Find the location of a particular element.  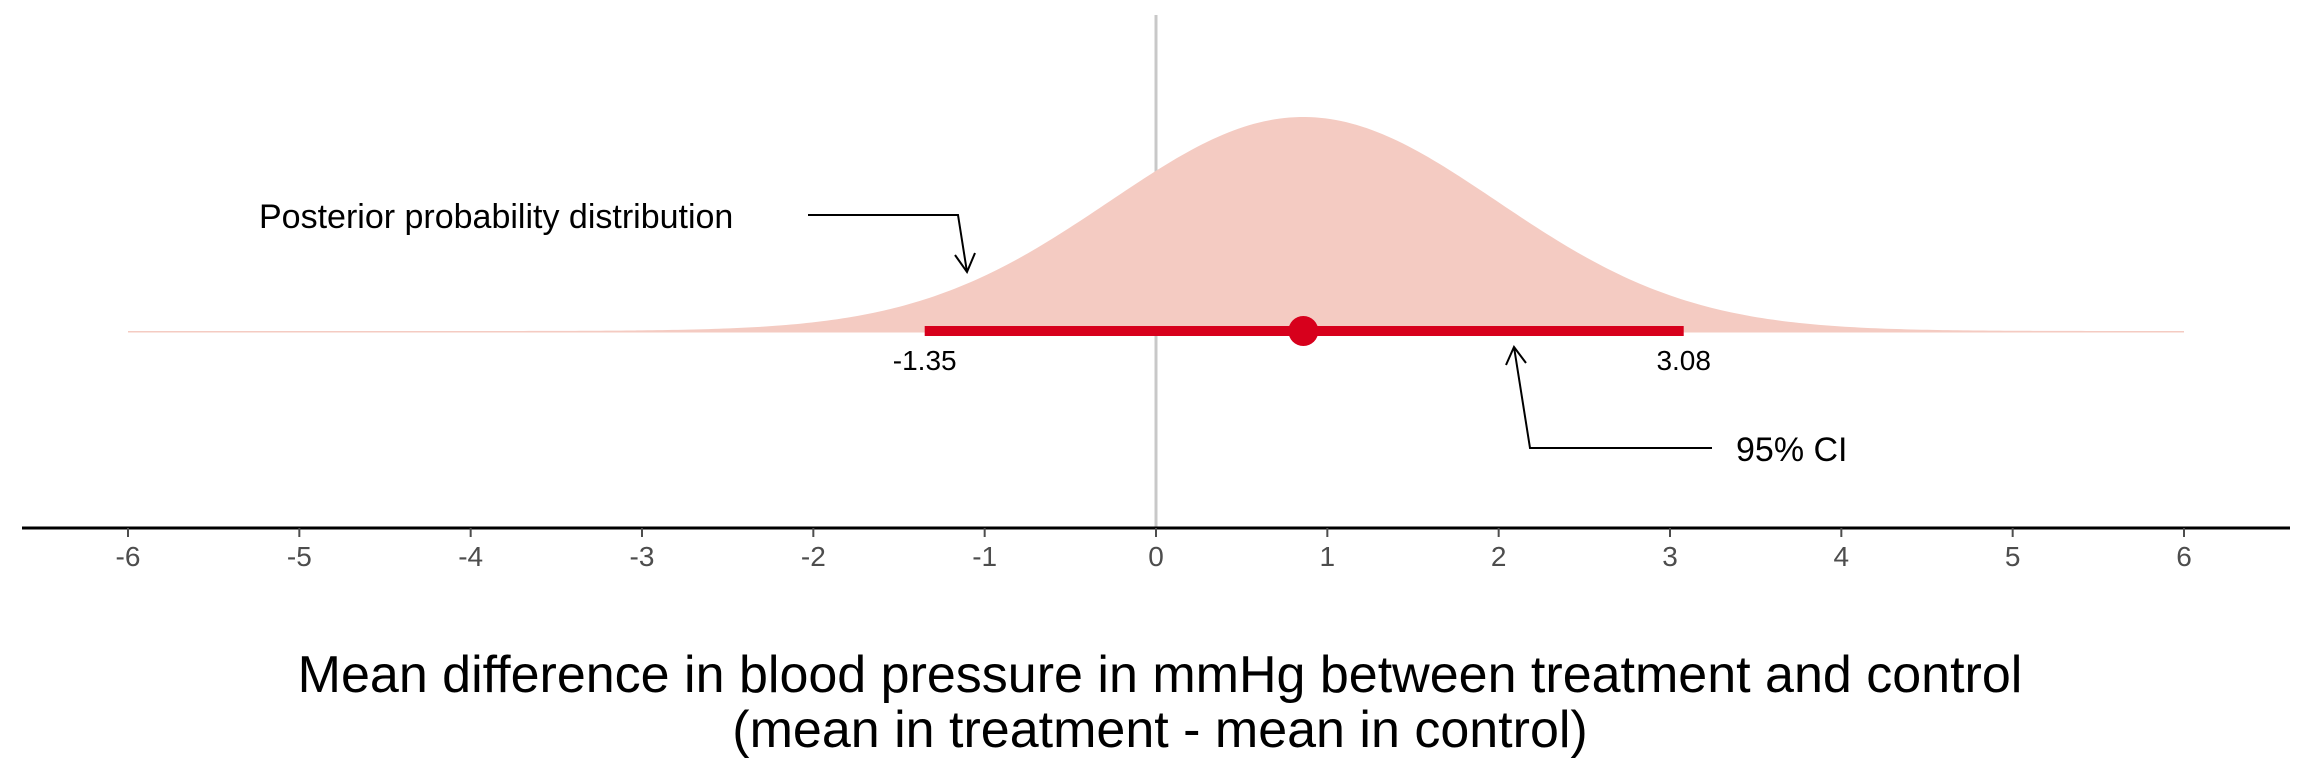

x-tick-label: 4 is located at coordinates (1842, 556).